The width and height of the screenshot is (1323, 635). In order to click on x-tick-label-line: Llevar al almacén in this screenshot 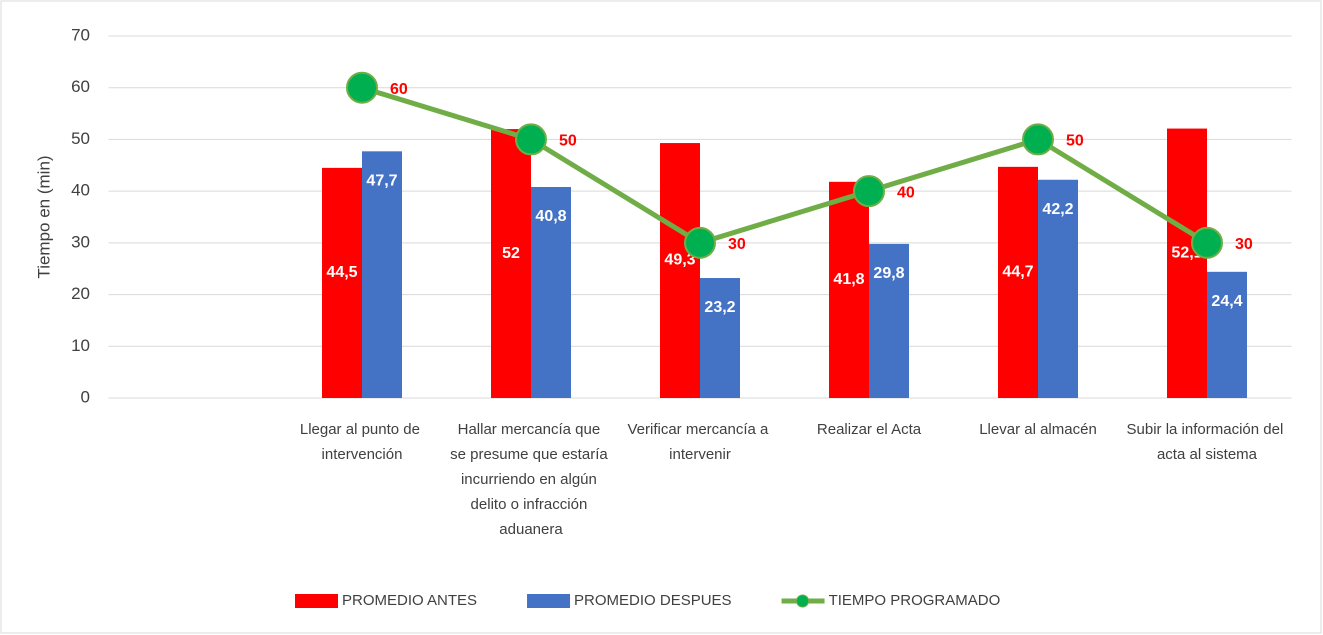, I will do `click(1038, 429)`.